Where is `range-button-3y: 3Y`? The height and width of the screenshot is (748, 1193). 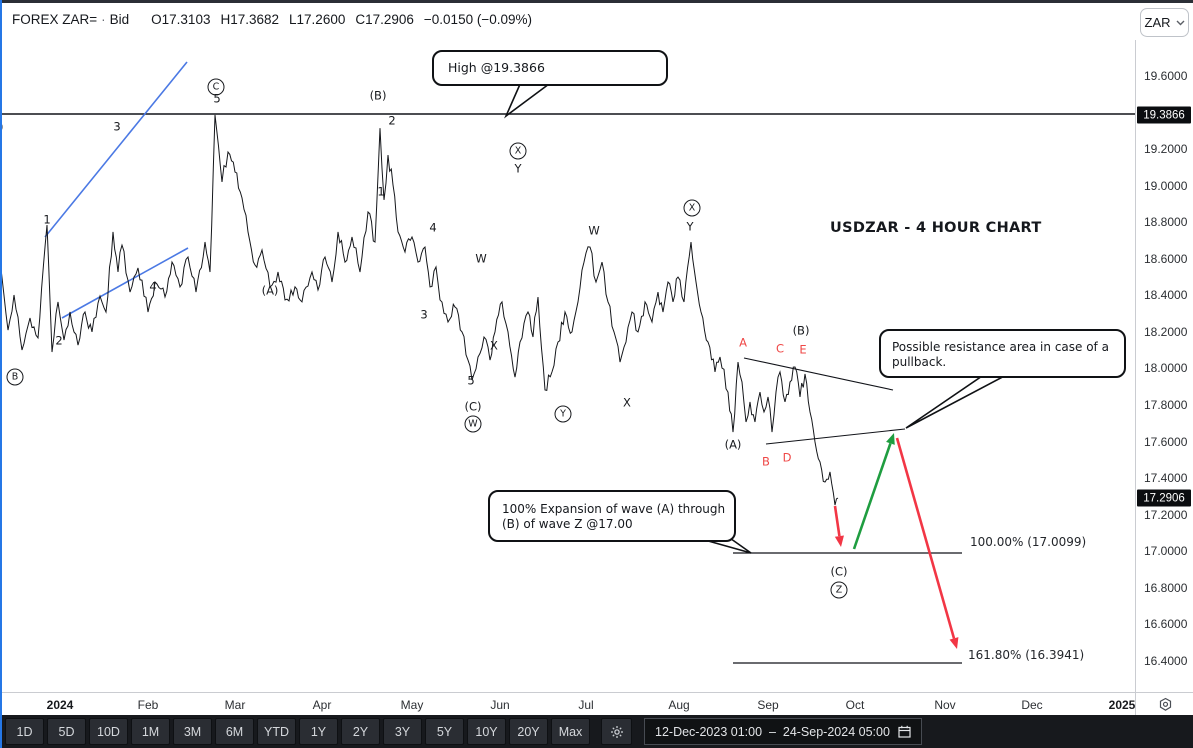
range-button-3y: 3Y is located at coordinates (402, 731).